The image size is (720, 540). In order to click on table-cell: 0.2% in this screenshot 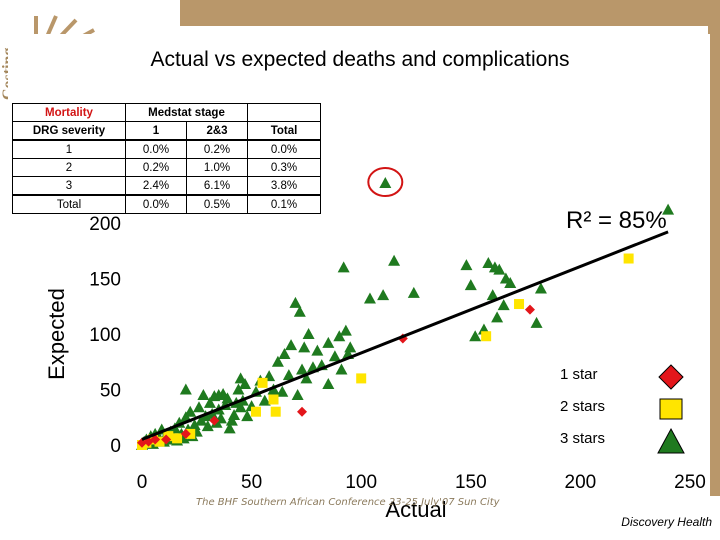, I will do `click(217, 149)`.